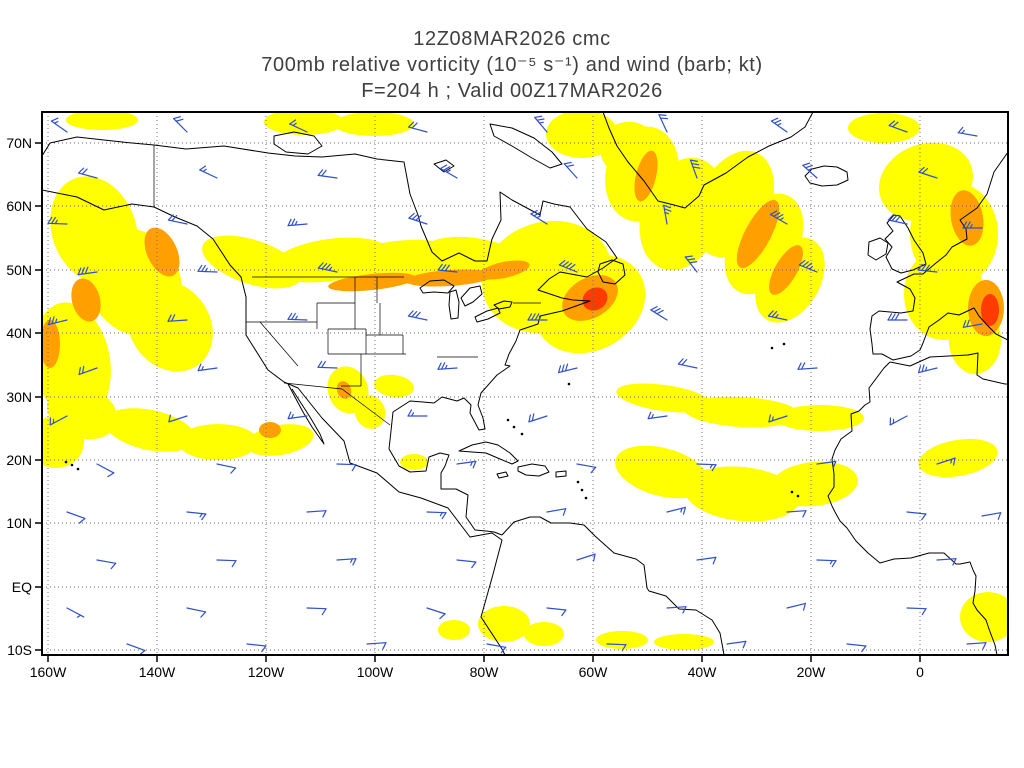 Image resolution: width=1024 pixels, height=768 pixels. What do you see at coordinates (157, 672) in the screenshot?
I see `lon-label: 140W` at bounding box center [157, 672].